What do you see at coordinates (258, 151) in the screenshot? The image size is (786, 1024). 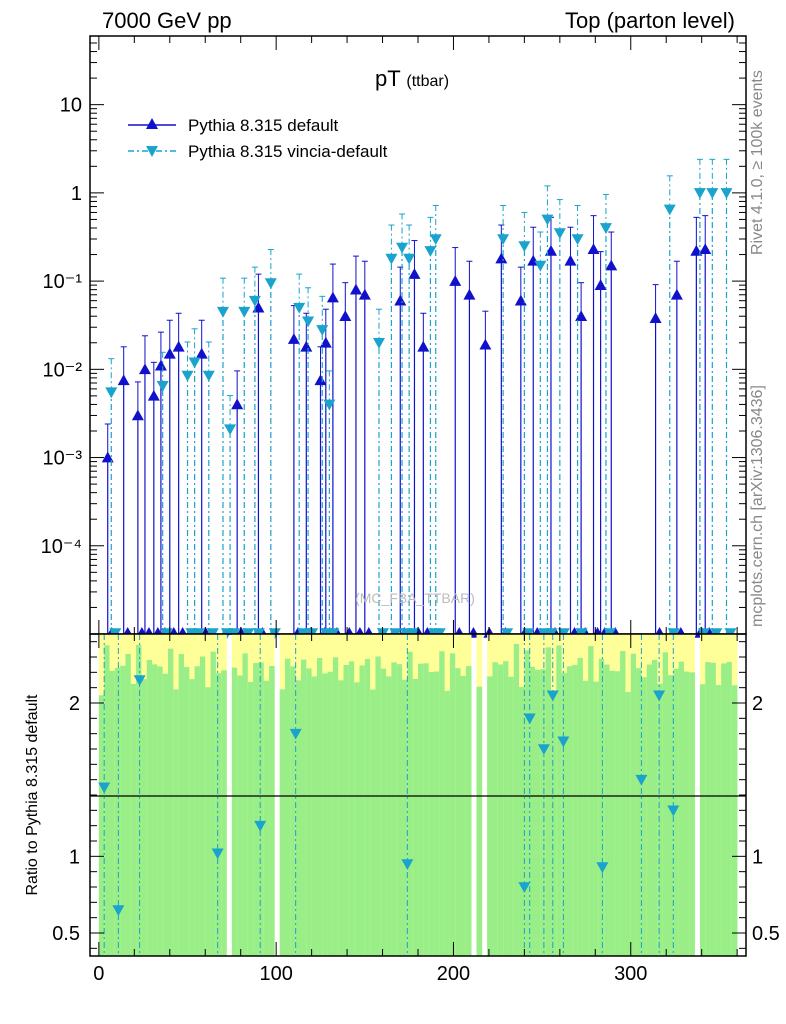 I see `legend-entry-vincia: Pythia 8.315 vincia-default` at bounding box center [258, 151].